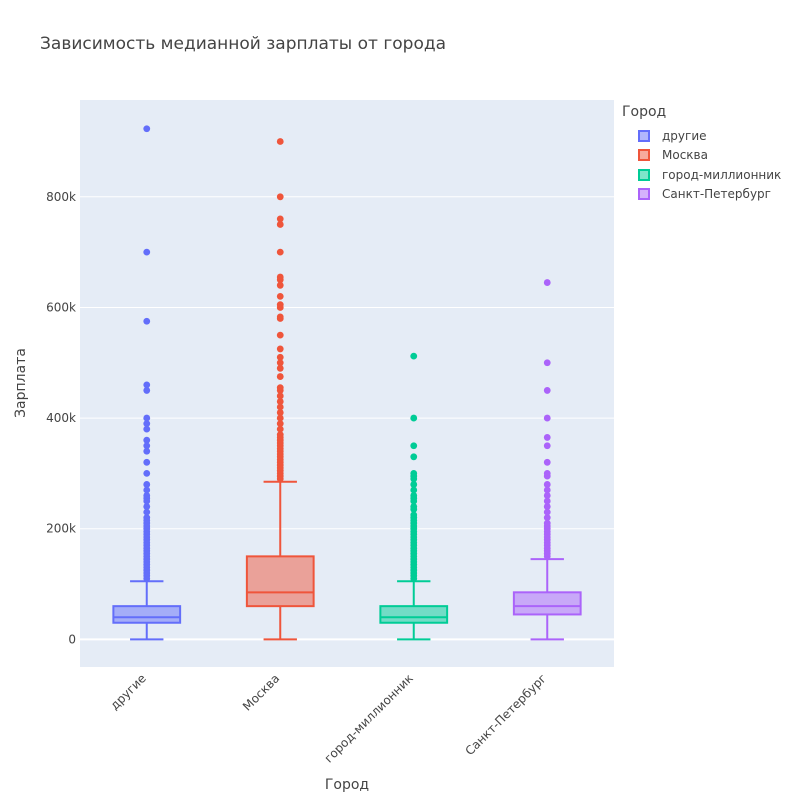  Describe the element at coordinates (644, 112) in the screenshot. I see `legend-title: Город` at that location.